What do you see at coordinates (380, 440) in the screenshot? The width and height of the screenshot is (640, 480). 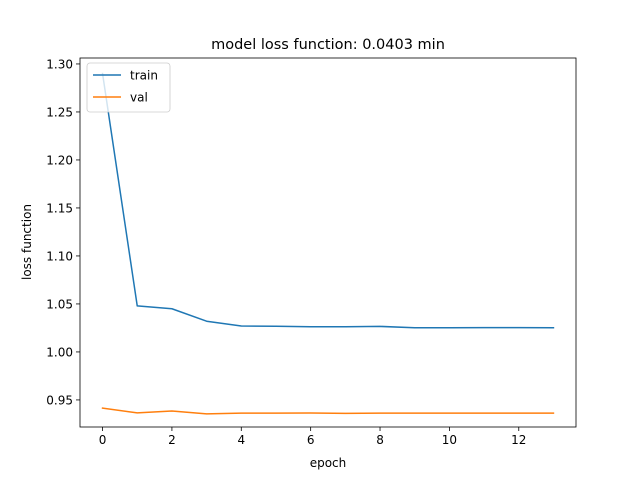 I see `x-tick-label: 8` at bounding box center [380, 440].